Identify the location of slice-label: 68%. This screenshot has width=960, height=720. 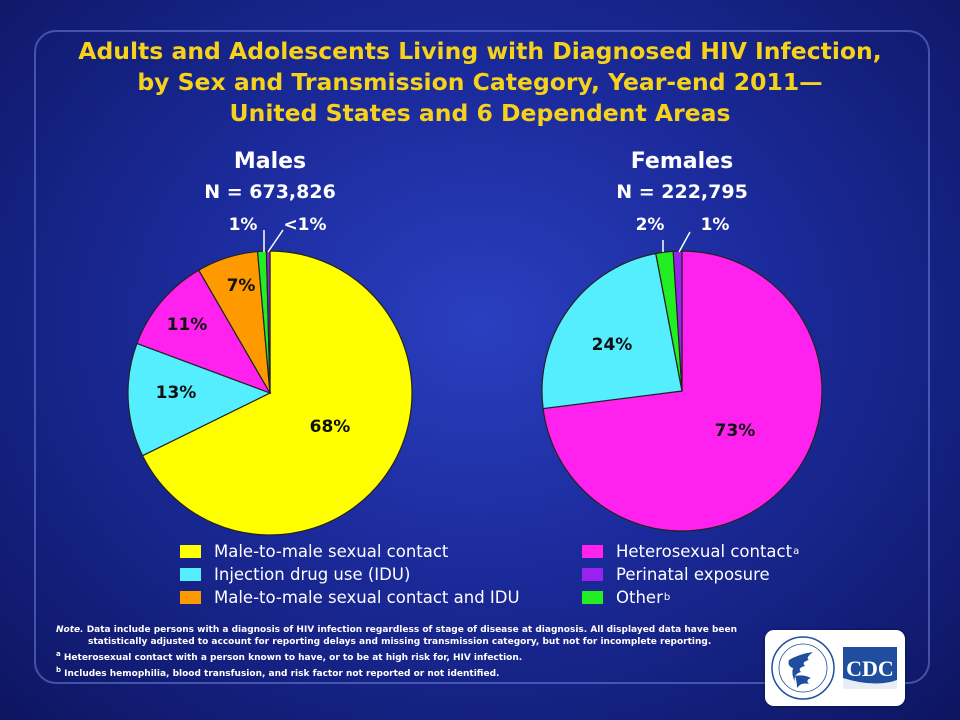
(330, 427).